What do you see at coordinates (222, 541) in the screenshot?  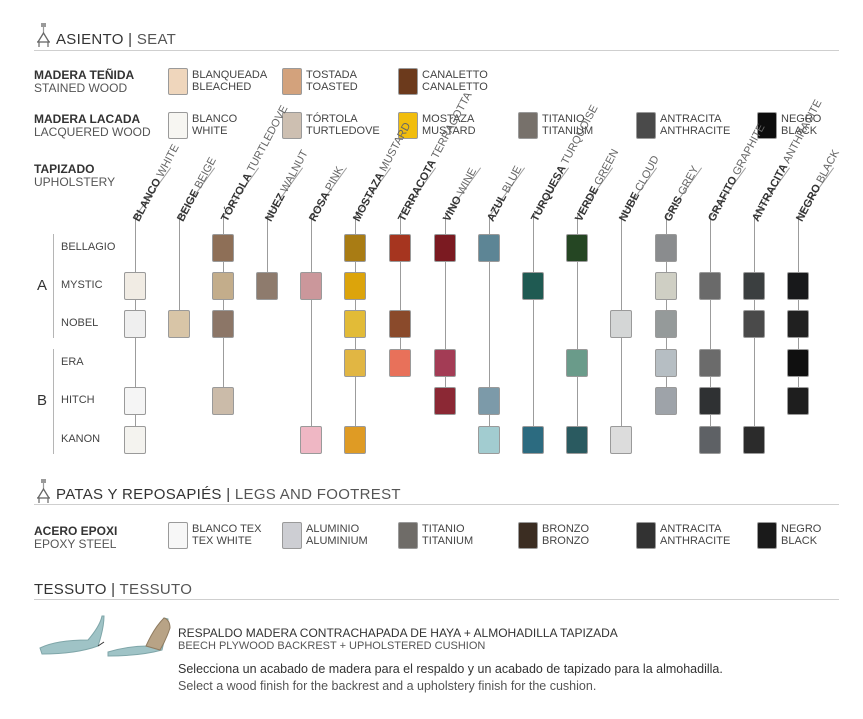 I see `swatch-label-en: TEX WHITE` at bounding box center [222, 541].